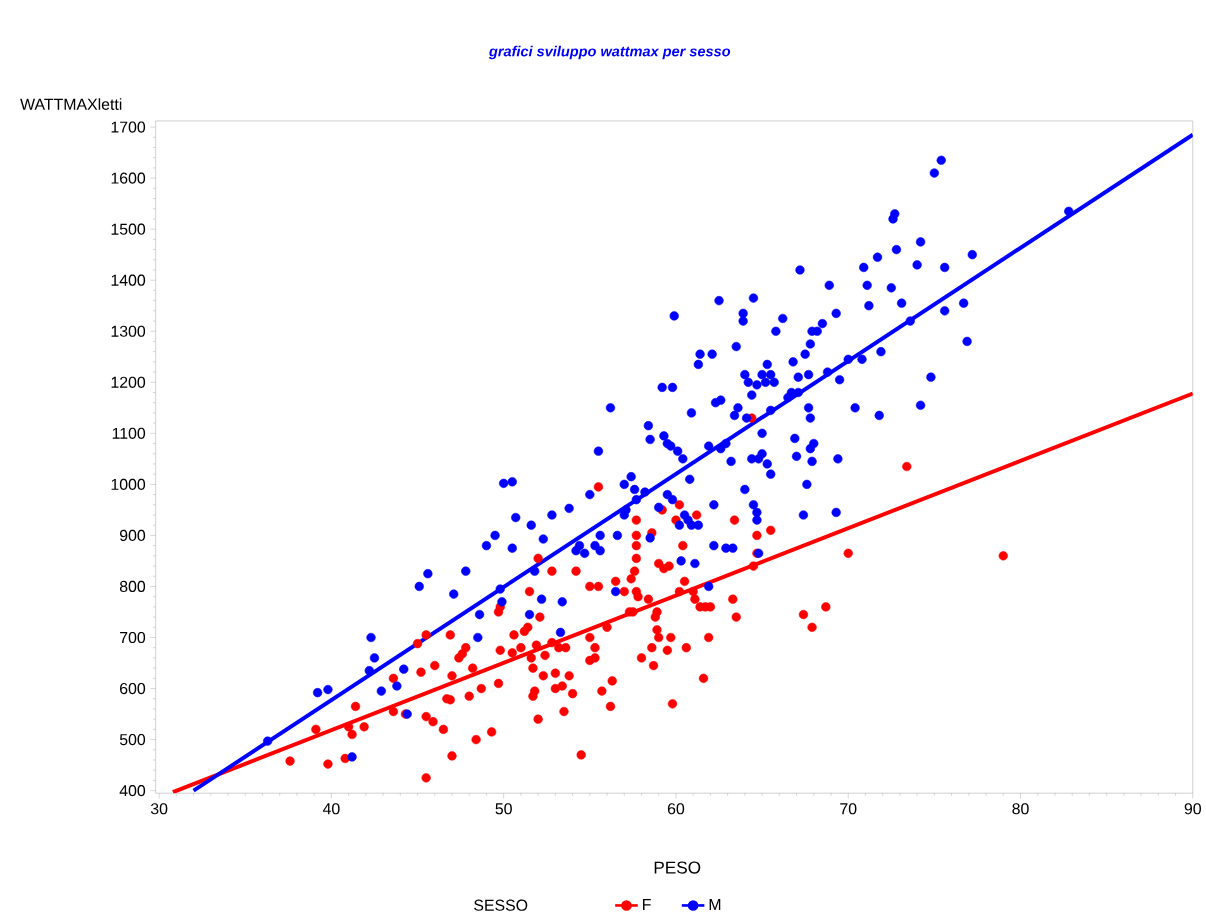 The height and width of the screenshot is (924, 1206). I want to click on y-tick-label: 400, so click(132, 790).